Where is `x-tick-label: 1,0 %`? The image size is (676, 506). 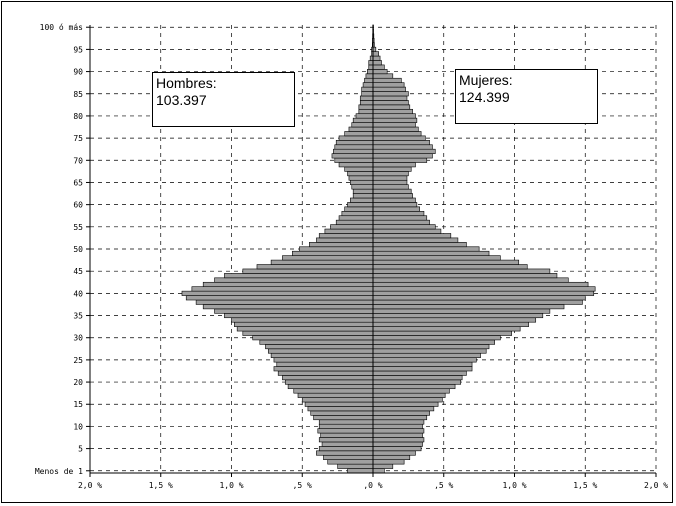 x-tick-label: 1,0 % is located at coordinates (231, 485).